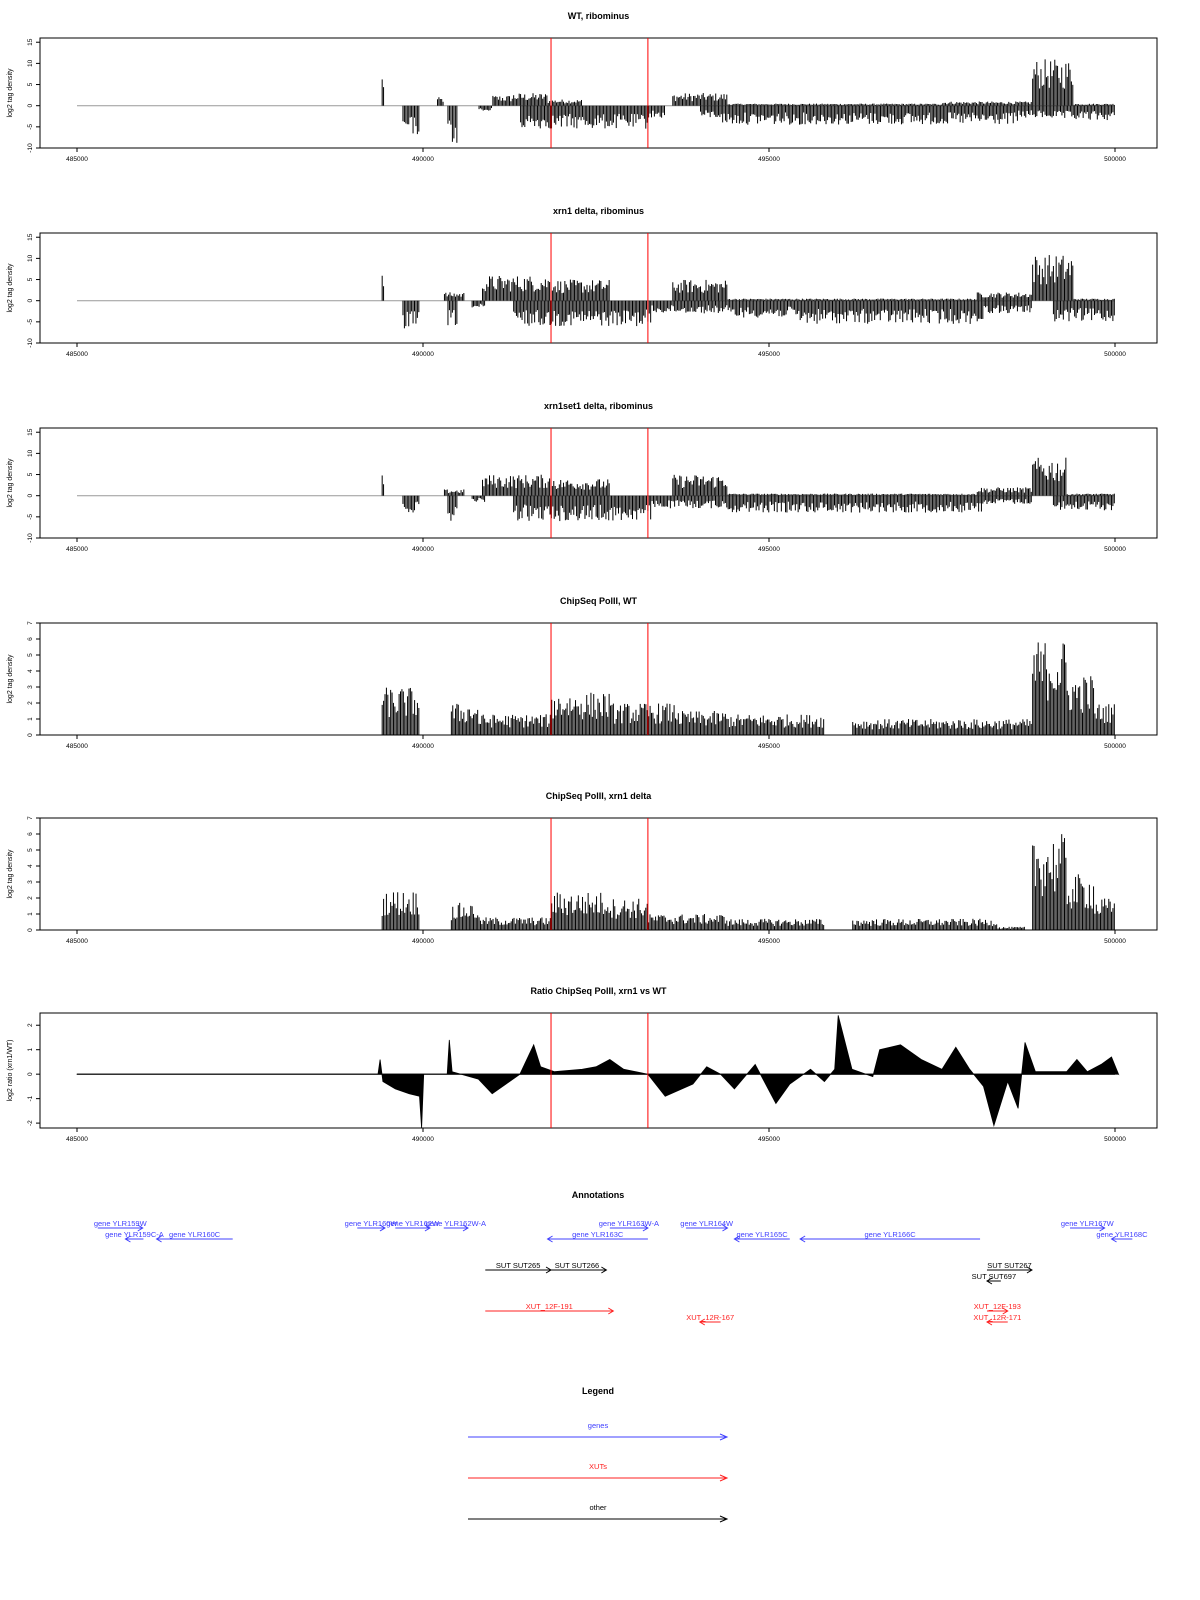 Image resolution: width=1200 pixels, height=1600 pixels. What do you see at coordinates (372, 1223) in the screenshot?
I see `gene-arrow-label: gene YLR160W` at bounding box center [372, 1223].